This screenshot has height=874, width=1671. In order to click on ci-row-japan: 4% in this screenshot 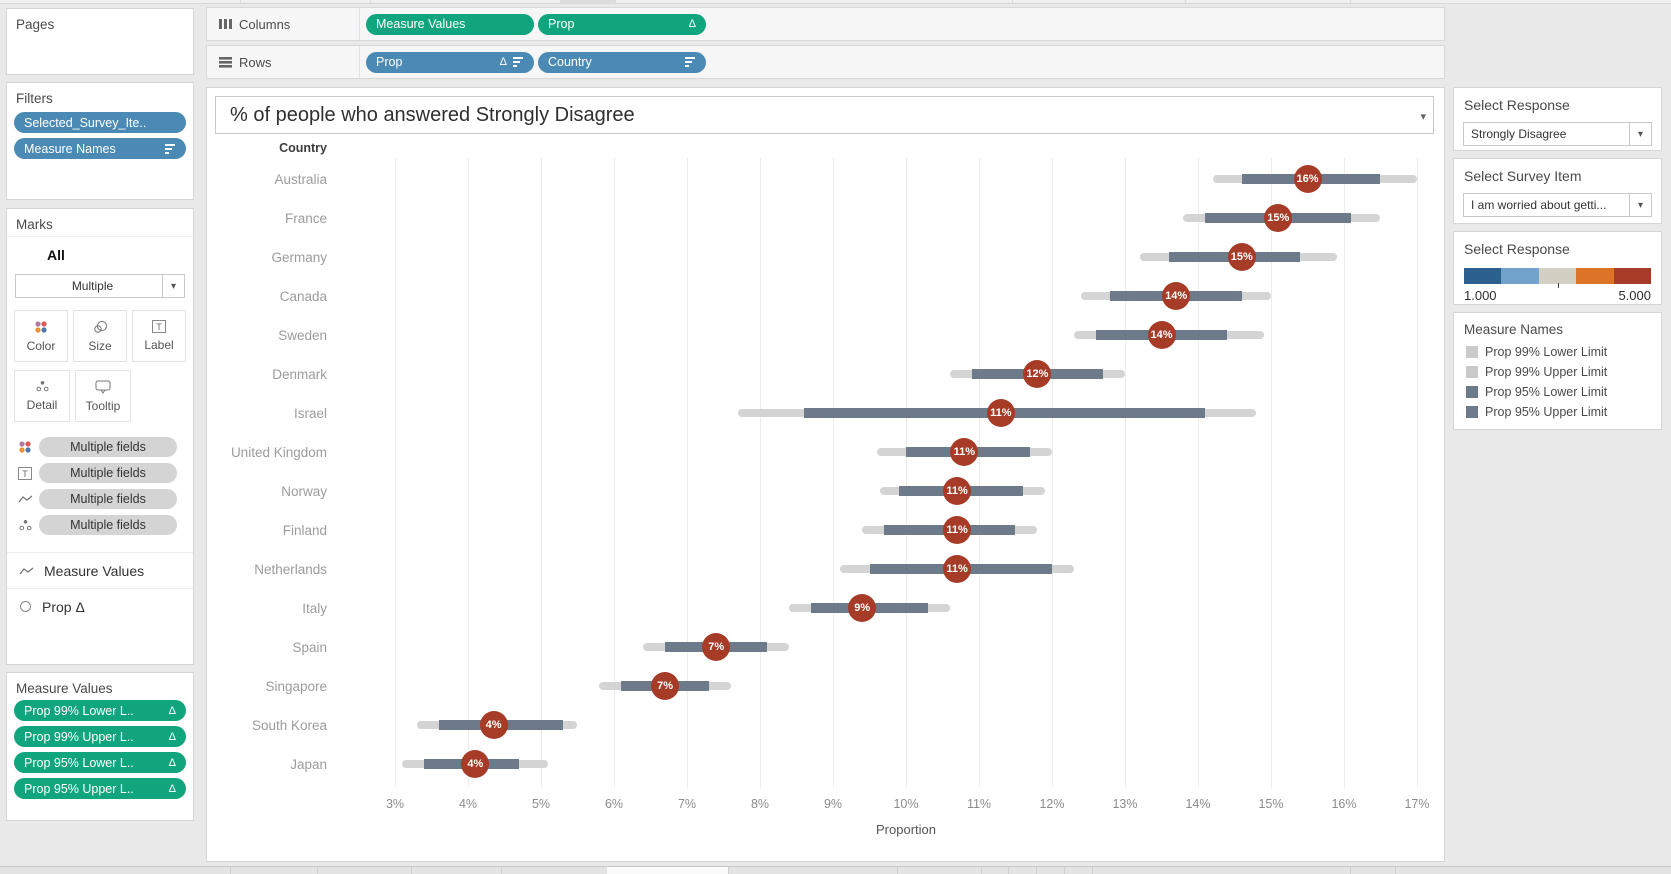, I will do `click(903, 764)`.